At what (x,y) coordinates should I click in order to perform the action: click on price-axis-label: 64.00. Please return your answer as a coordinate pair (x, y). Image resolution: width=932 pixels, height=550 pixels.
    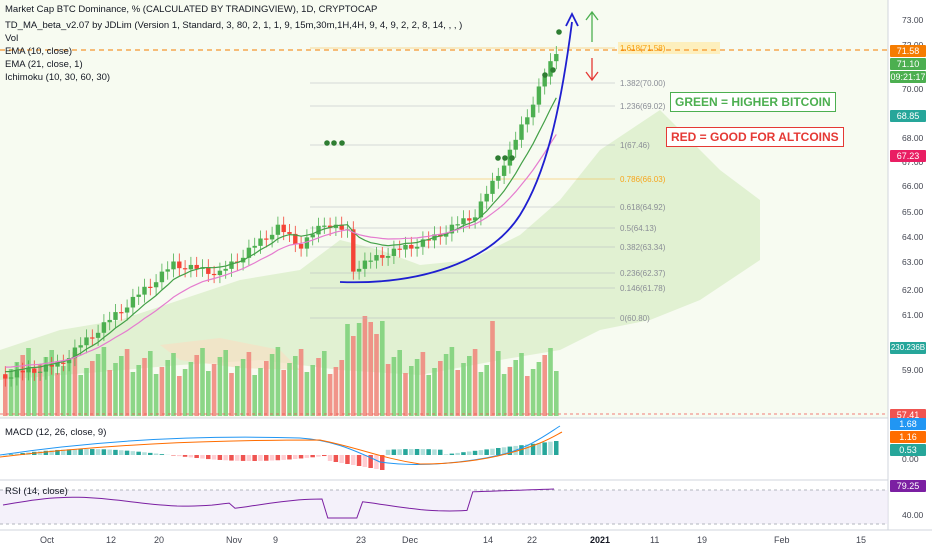
    Looking at the image, I should click on (913, 237).